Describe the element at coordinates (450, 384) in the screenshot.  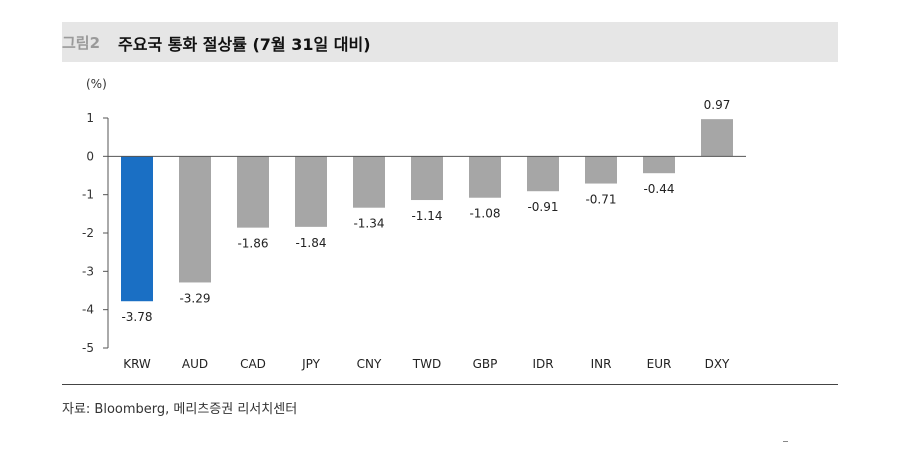
I see `bottom-divider` at that location.